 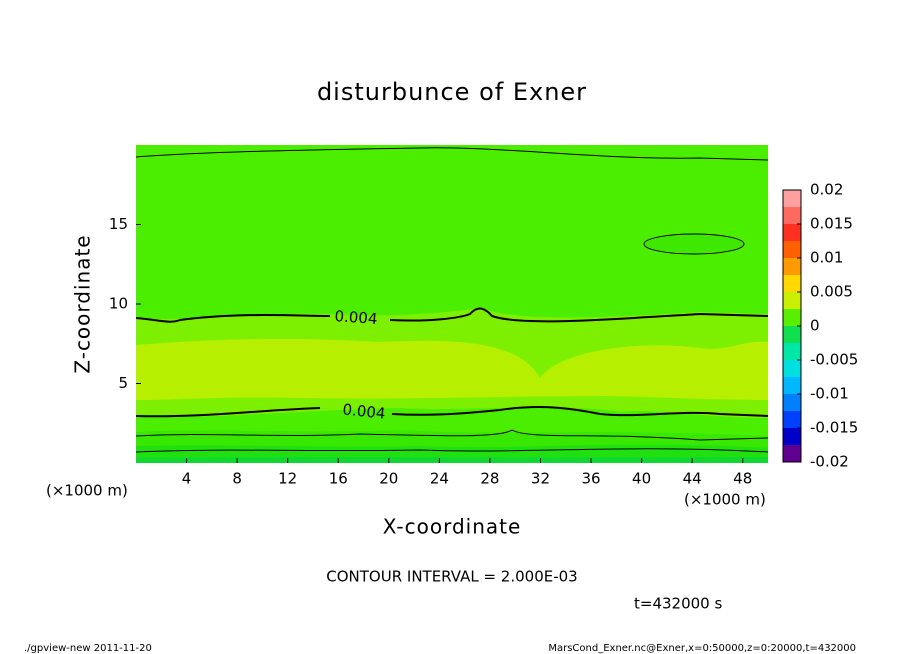 I want to click on x-tick-label: 36, so click(x=590, y=479).